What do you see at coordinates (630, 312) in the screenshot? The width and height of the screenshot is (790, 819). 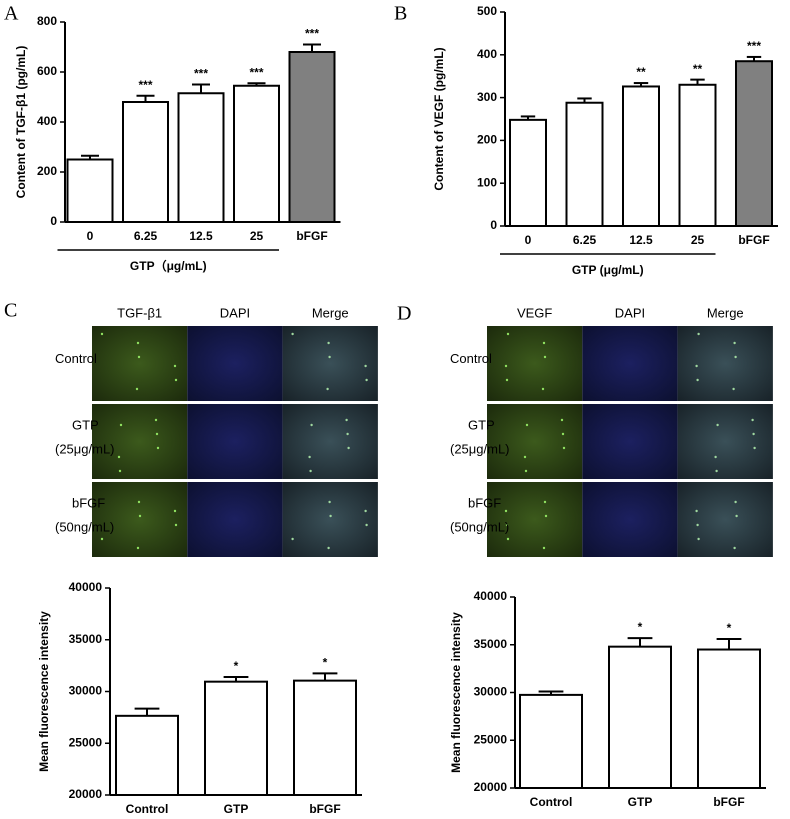 I see `image-header: DAPI` at bounding box center [630, 312].